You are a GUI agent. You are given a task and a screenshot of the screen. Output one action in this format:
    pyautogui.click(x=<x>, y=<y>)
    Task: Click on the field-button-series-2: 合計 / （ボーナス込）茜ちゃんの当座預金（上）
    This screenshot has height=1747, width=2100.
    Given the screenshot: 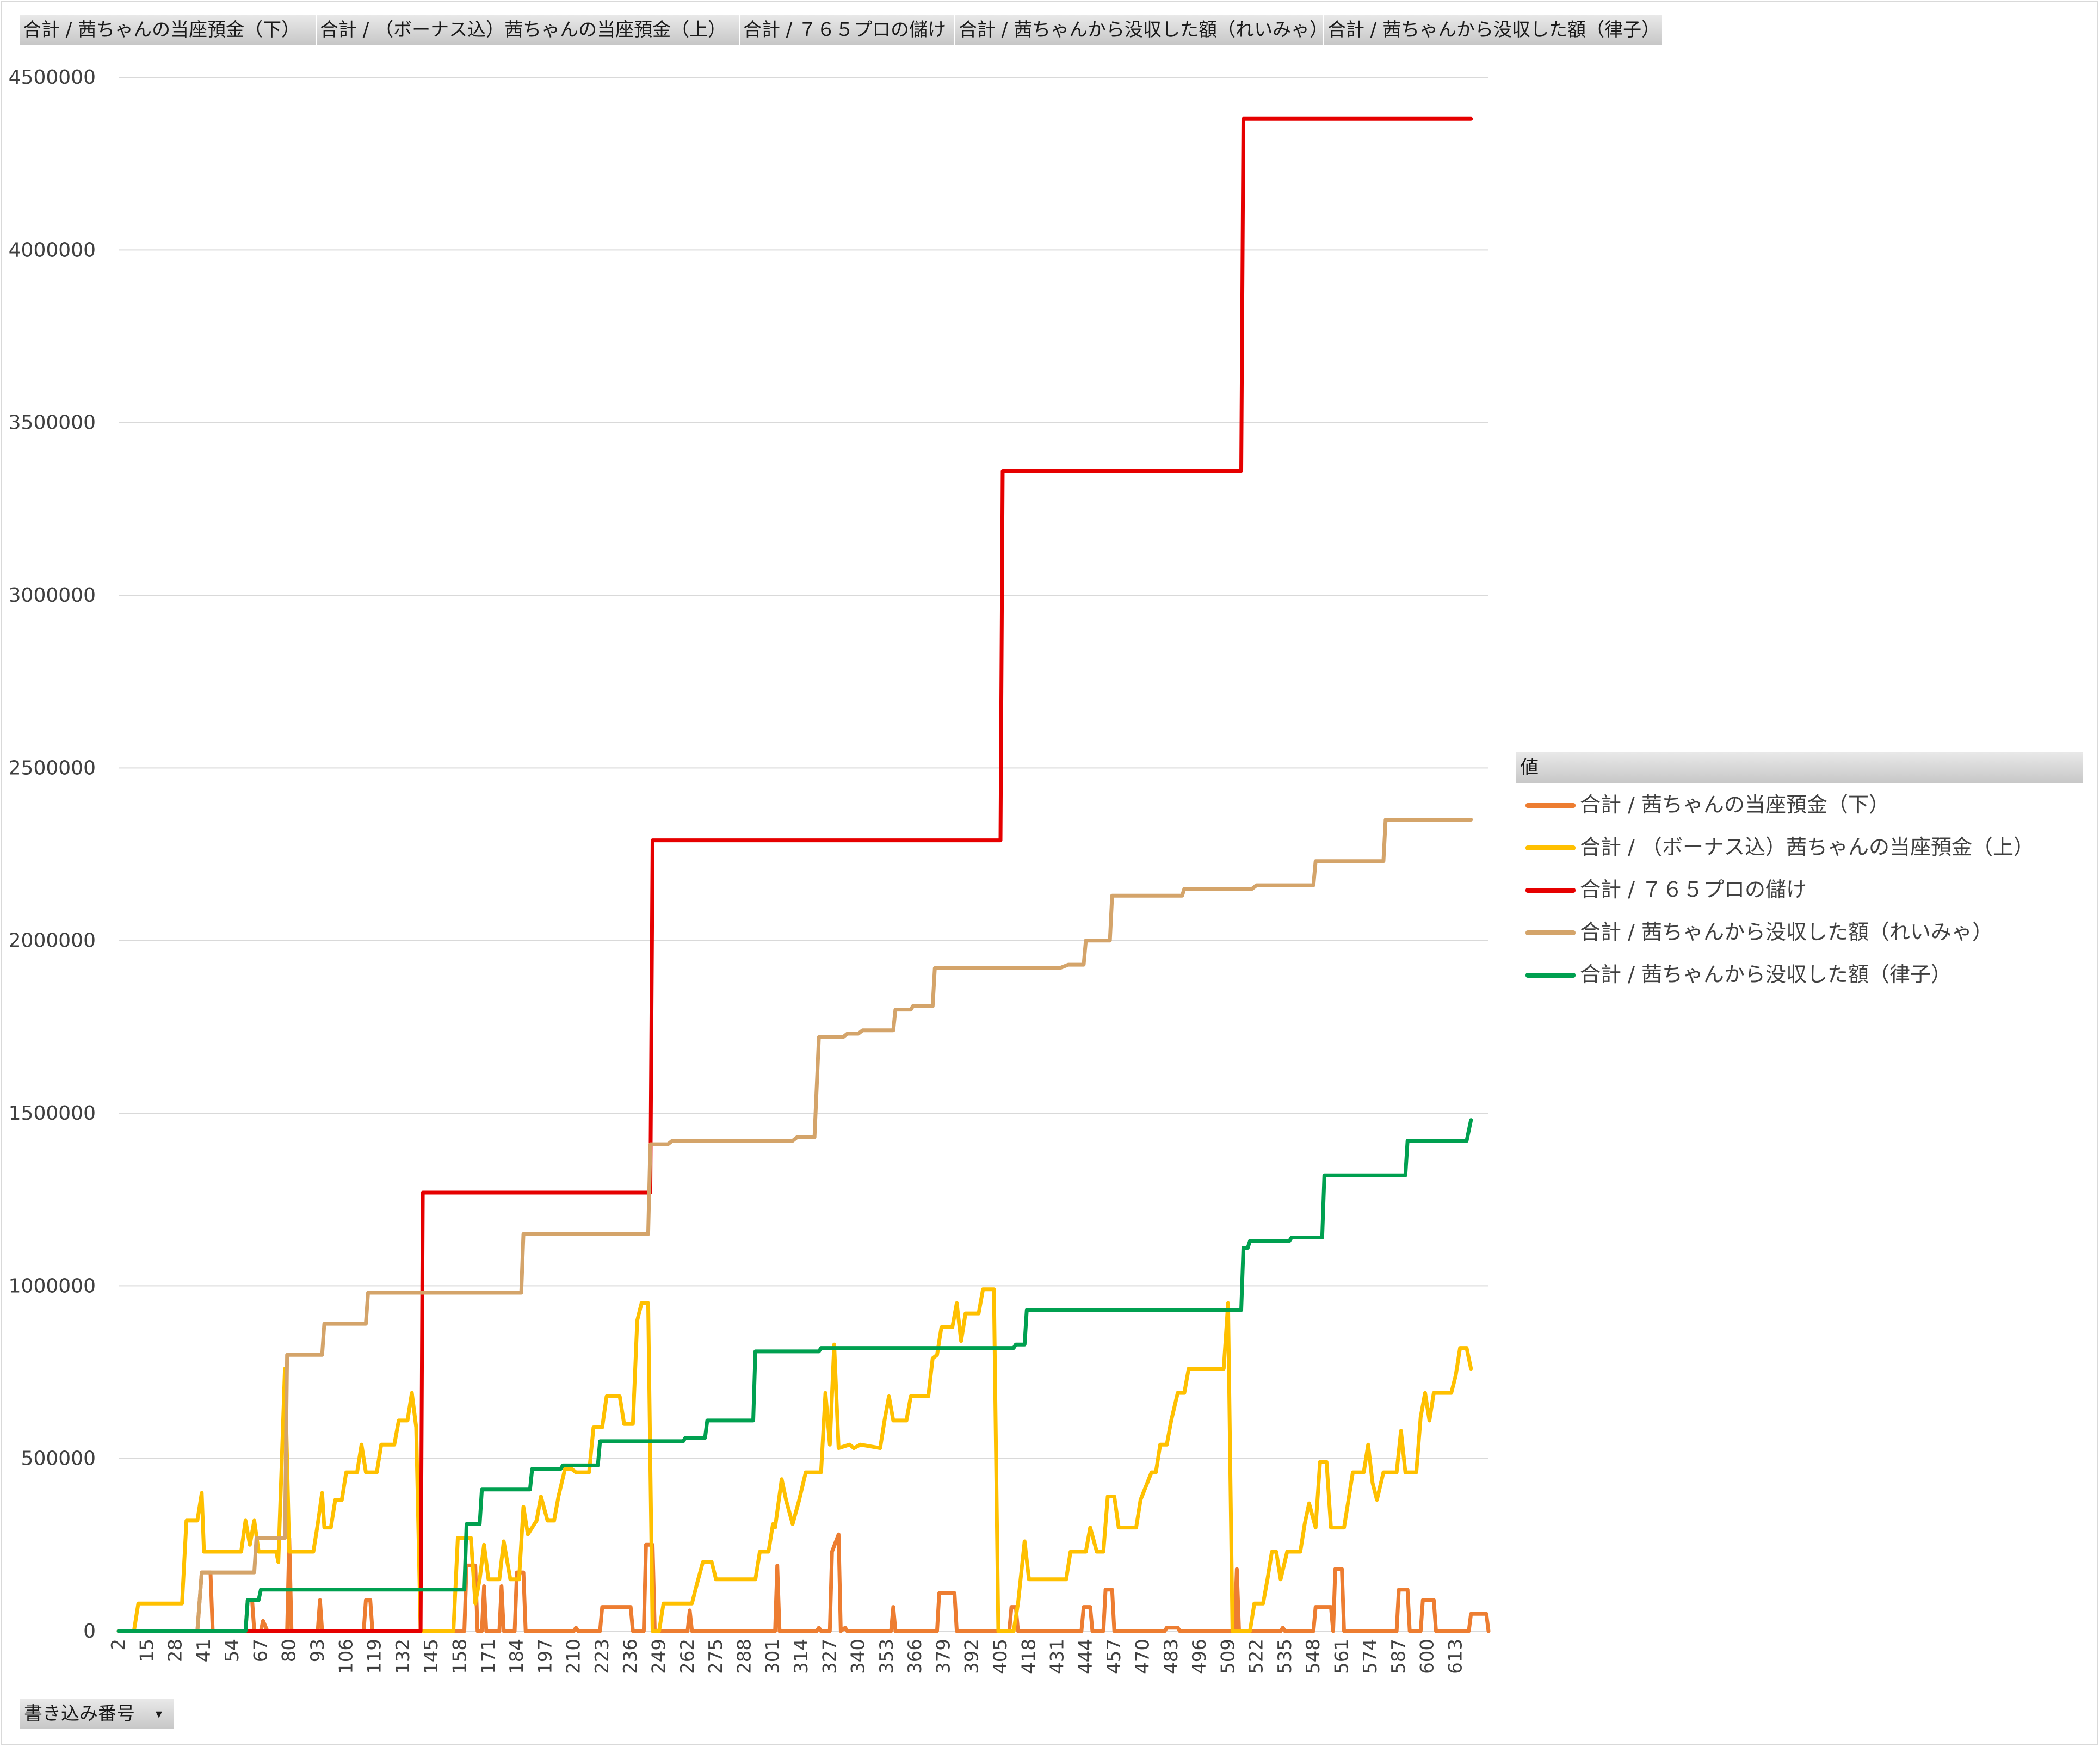 What is the action you would take?
    pyautogui.click(x=528, y=30)
    